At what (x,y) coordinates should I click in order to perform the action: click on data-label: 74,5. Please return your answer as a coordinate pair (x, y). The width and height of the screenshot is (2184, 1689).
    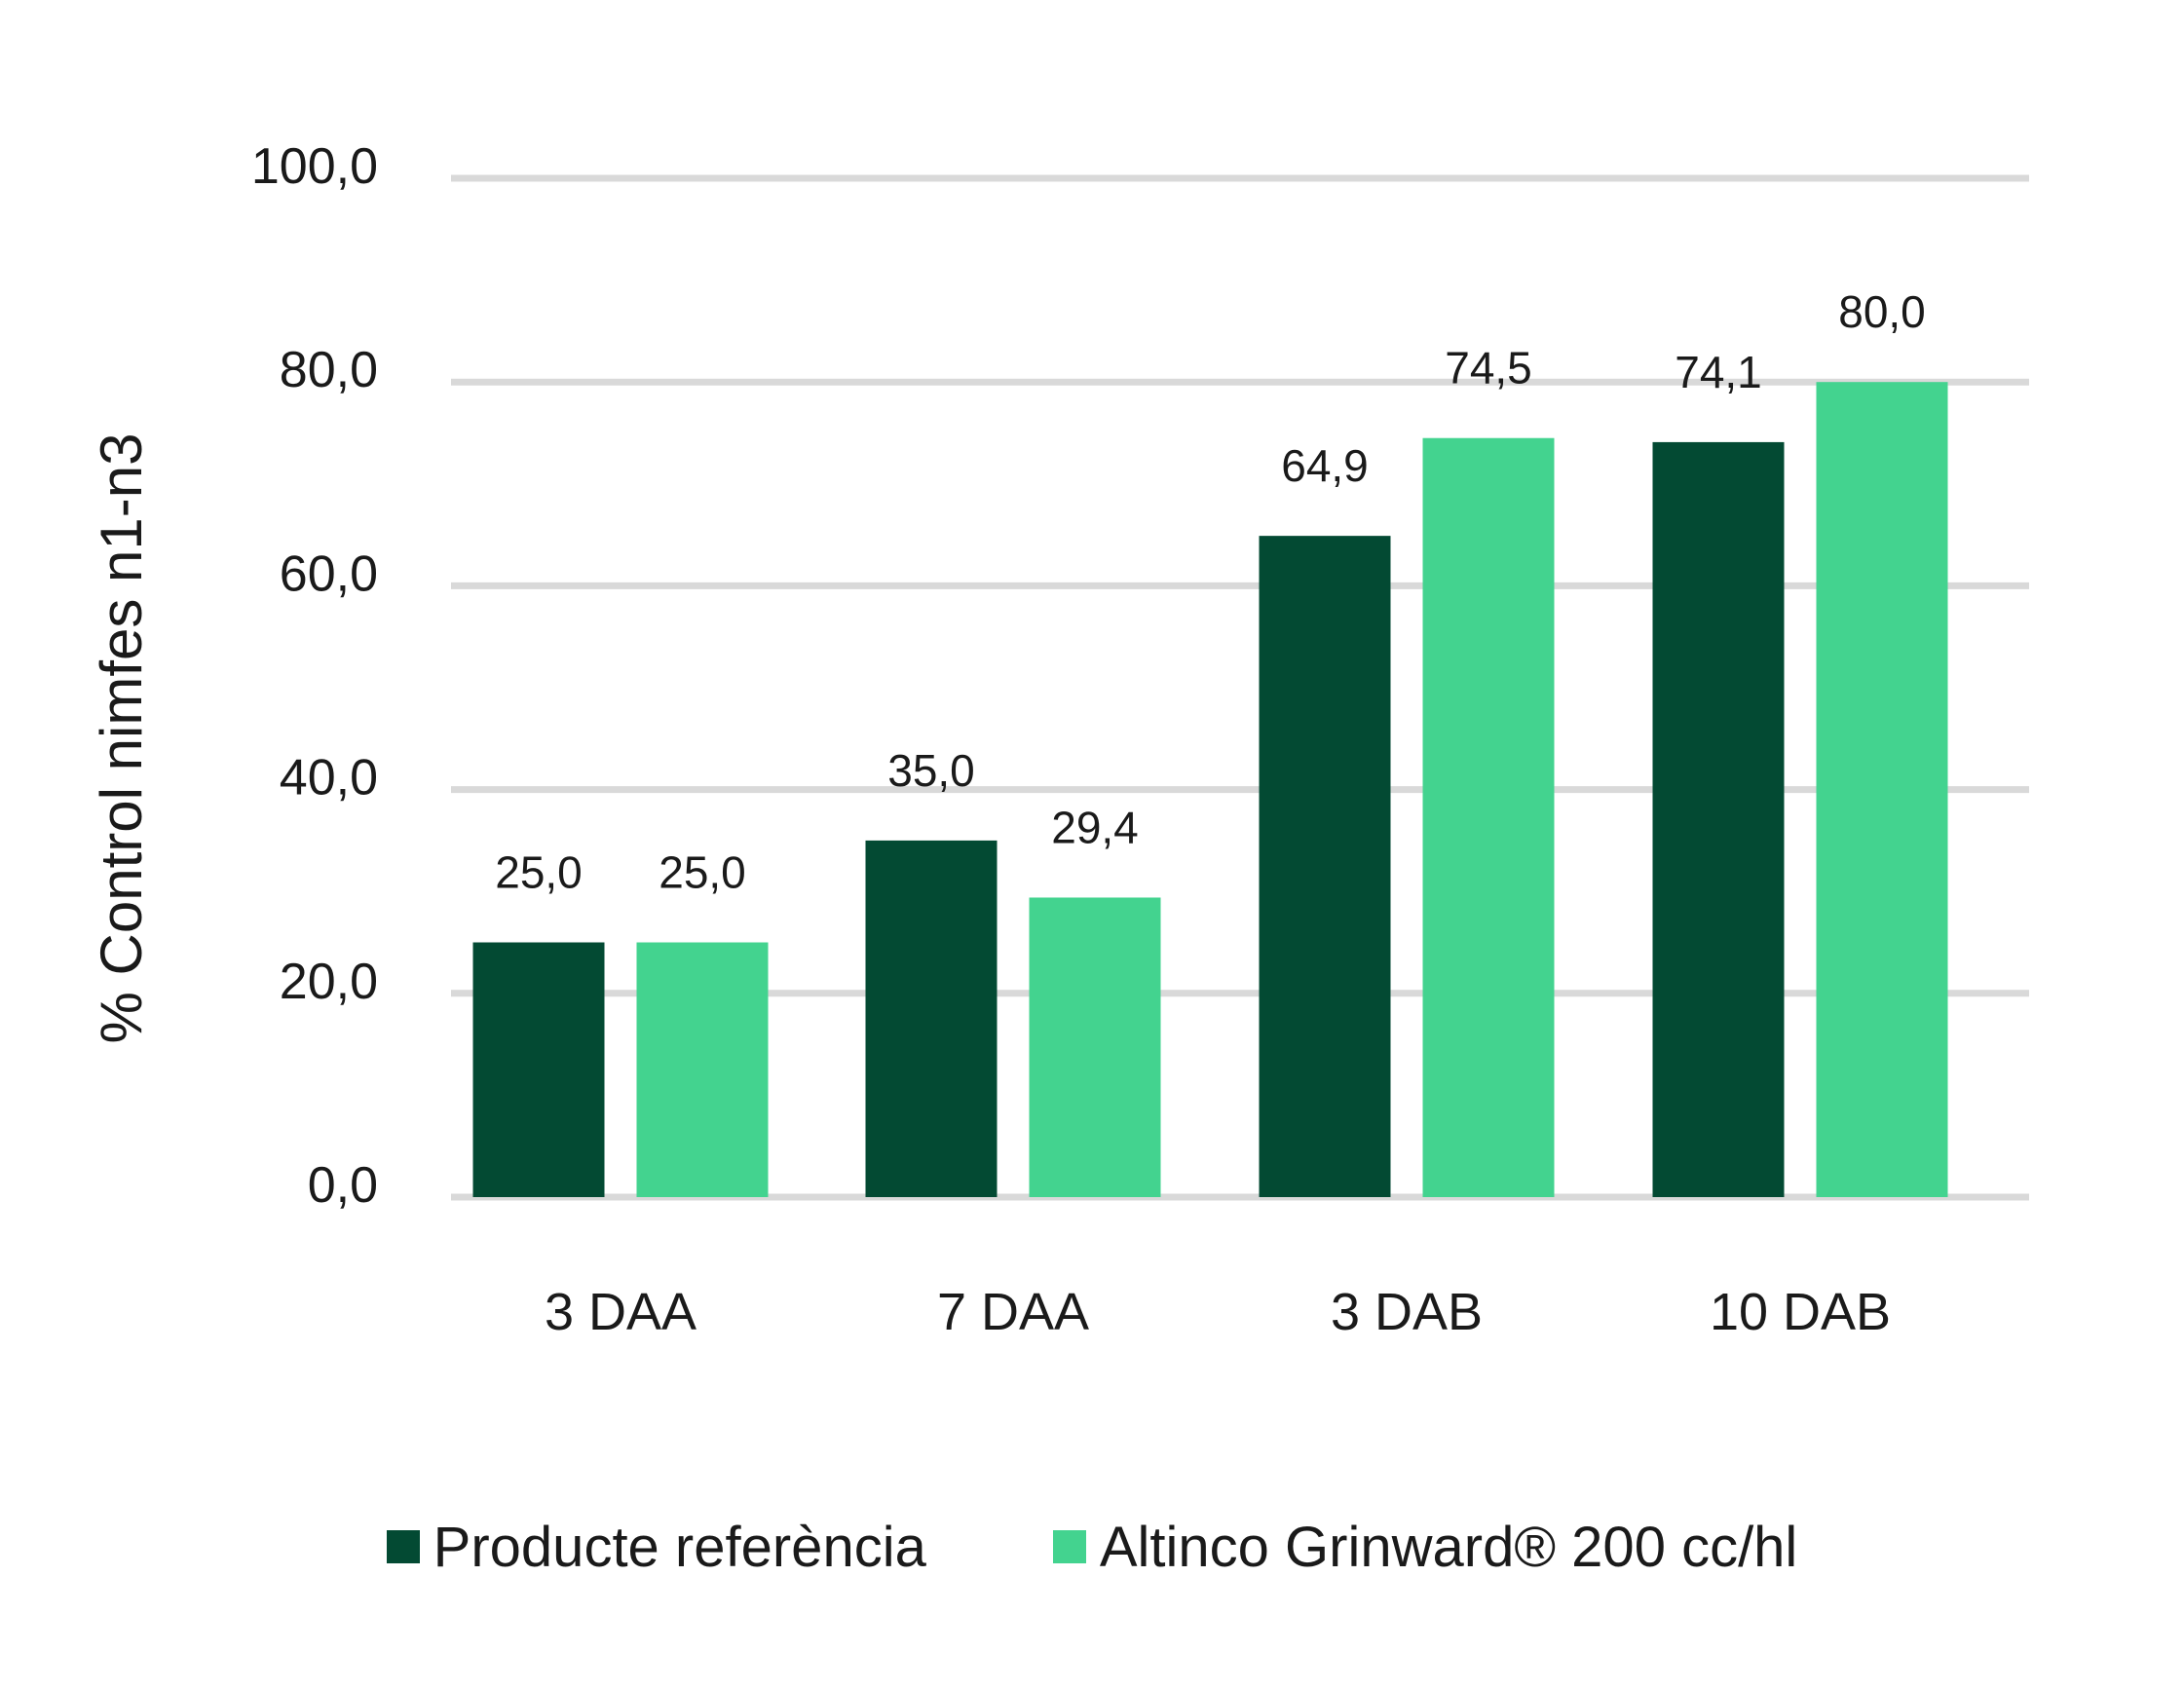
    Looking at the image, I should click on (1488, 368).